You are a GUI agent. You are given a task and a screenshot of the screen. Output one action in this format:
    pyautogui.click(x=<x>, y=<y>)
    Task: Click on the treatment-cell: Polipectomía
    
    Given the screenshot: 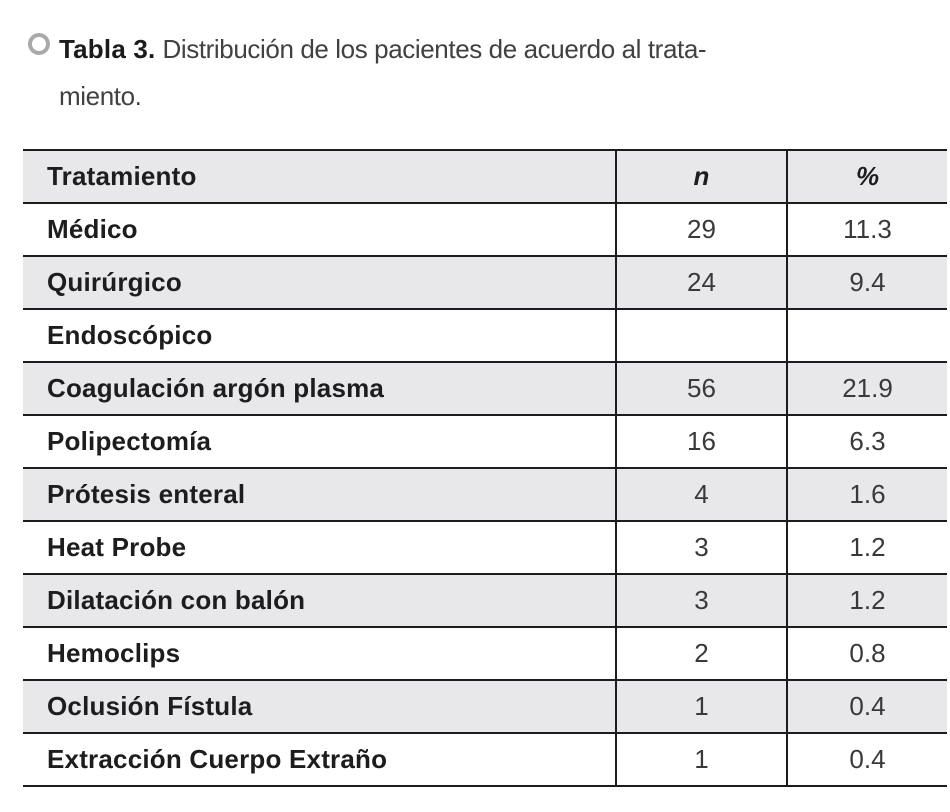 What is the action you would take?
    pyautogui.click(x=319, y=441)
    